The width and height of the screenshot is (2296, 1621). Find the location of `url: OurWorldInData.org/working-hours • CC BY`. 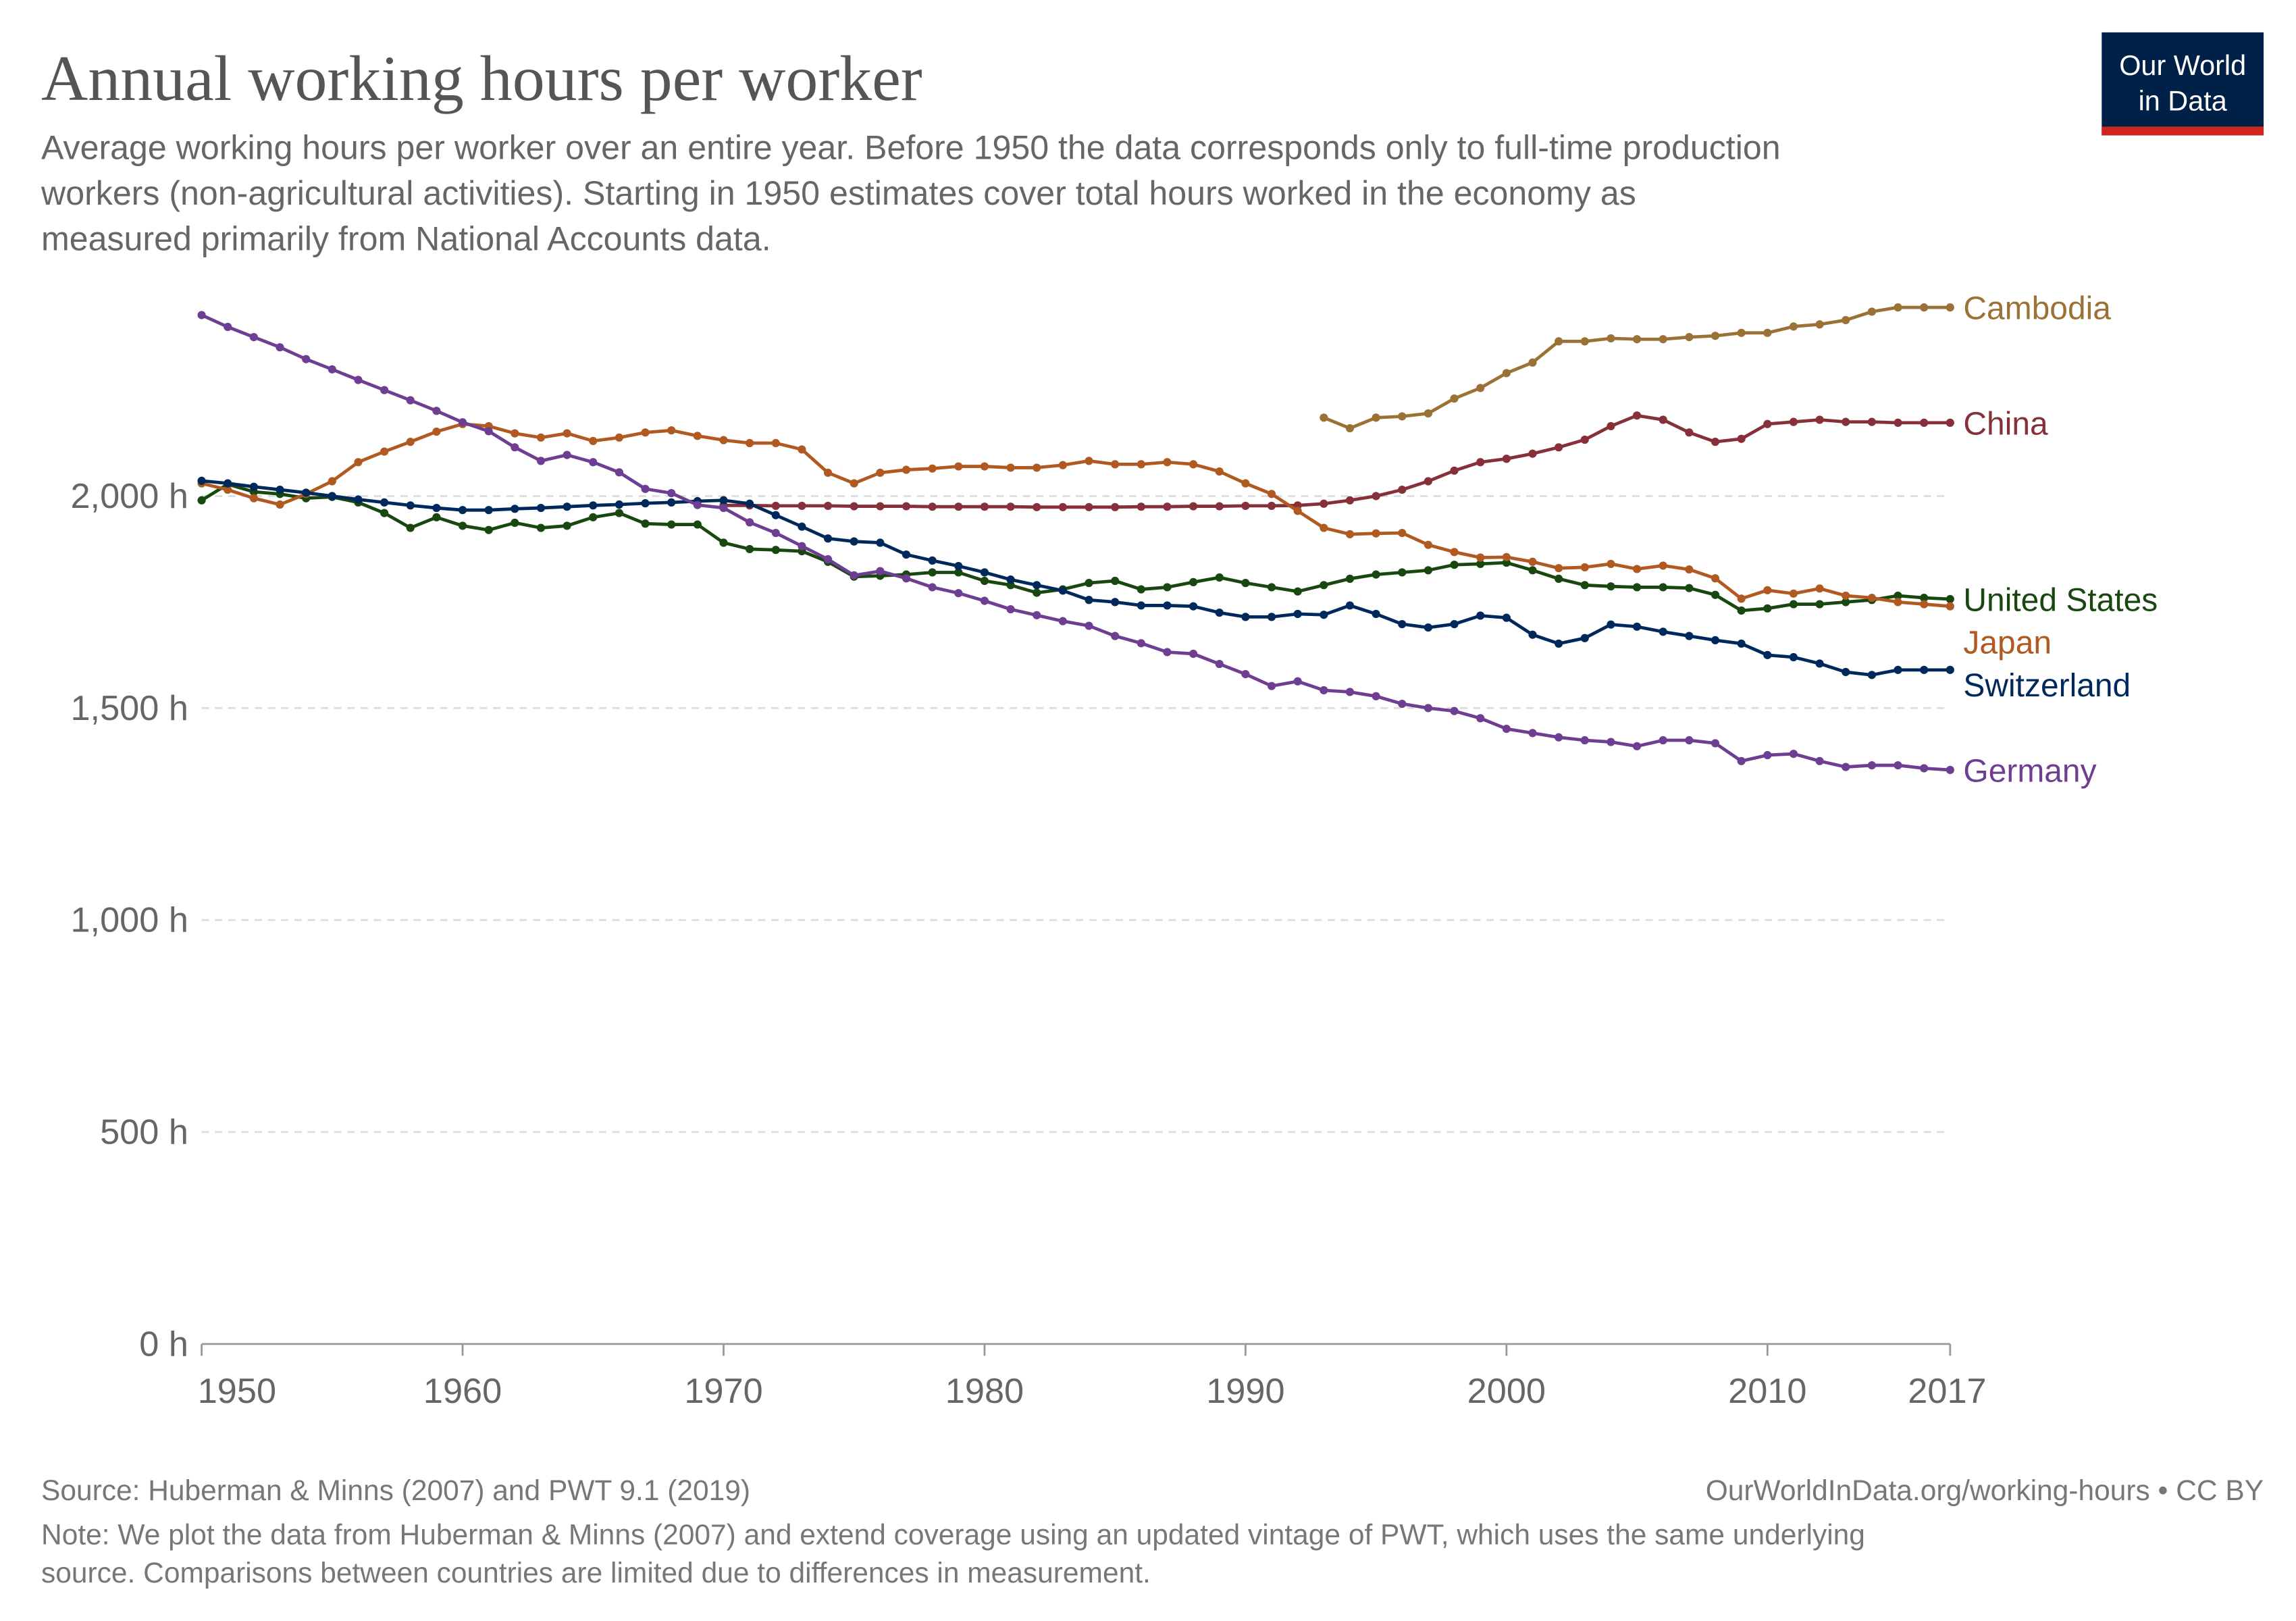

url: OurWorldInData.org/working-hours • CC BY is located at coordinates (1985, 1491).